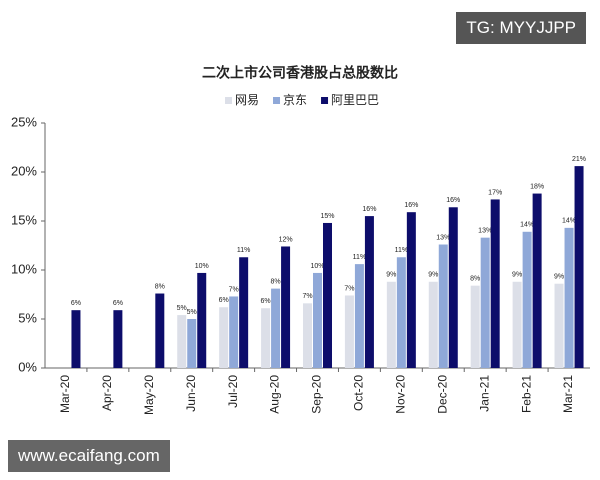  I want to click on watermark: www.ecaifang.com, so click(89, 456).